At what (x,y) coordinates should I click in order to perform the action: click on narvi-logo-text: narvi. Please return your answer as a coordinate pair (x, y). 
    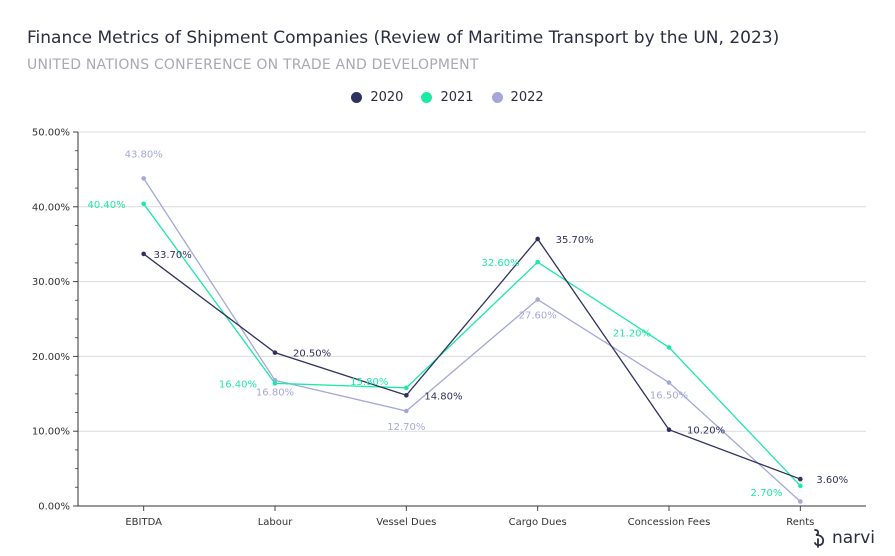
    Looking at the image, I should click on (853, 538).